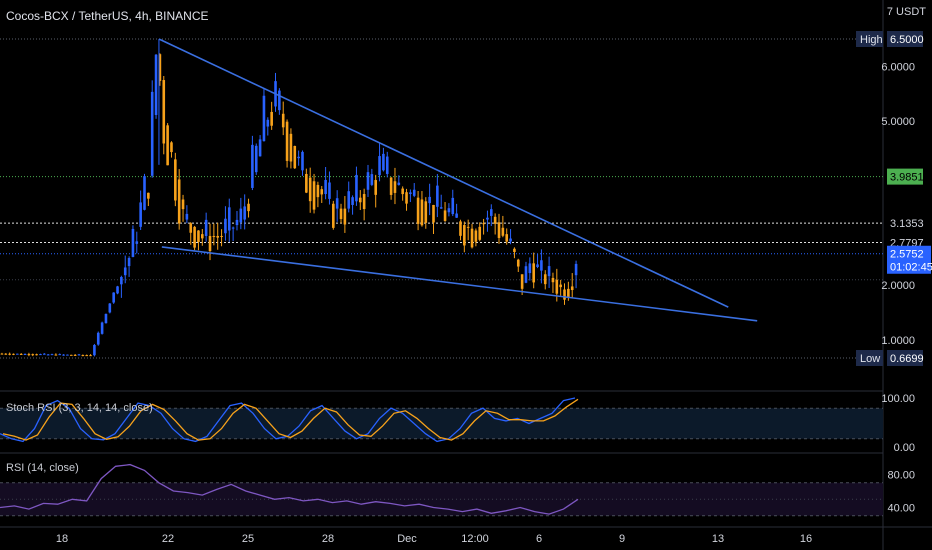  Describe the element at coordinates (901, 509) in the screenshot. I see `rsi-tick-40: 40.00` at that location.